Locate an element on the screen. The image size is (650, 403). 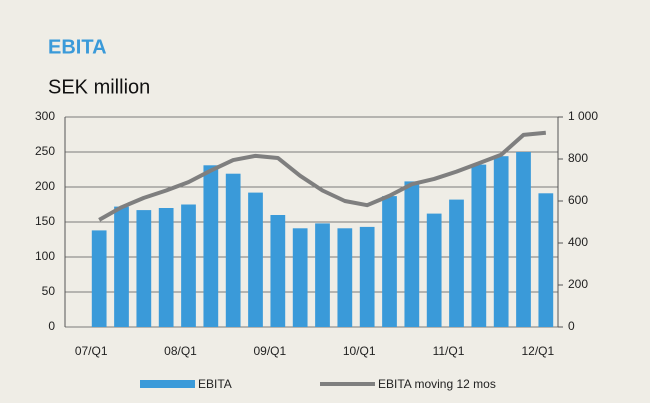
y-tick-label: 300 is located at coordinates (45, 116).